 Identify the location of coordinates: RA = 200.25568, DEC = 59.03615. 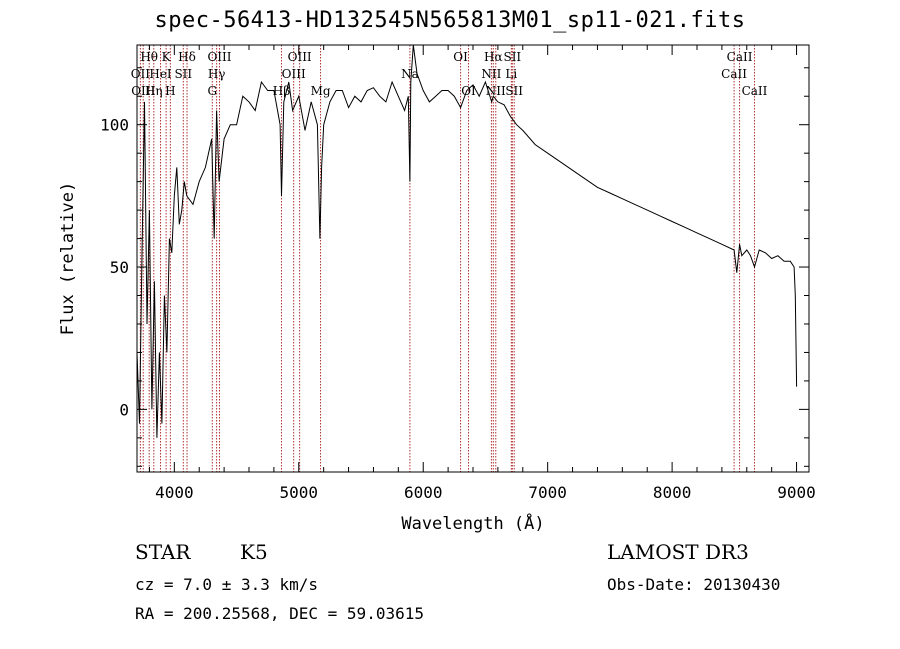
(279, 613).